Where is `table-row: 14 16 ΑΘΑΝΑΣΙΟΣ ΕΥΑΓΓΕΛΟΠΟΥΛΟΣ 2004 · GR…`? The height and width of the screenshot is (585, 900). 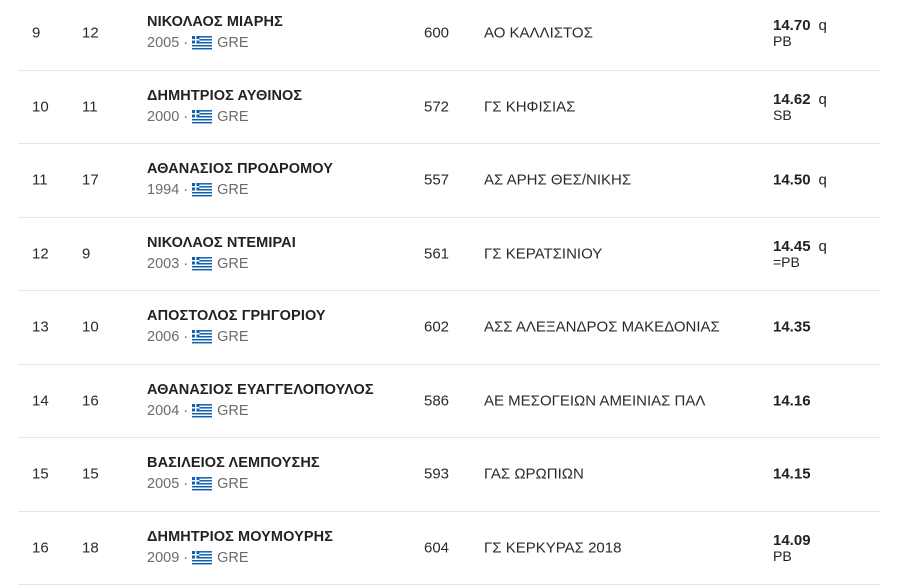 table-row: 14 16 ΑΘΑΝΑΣΙΟΣ ΕΥΑΓΓΕΛΟΠΟΥΛΟΣ 2004 · GR… is located at coordinates (449, 402).